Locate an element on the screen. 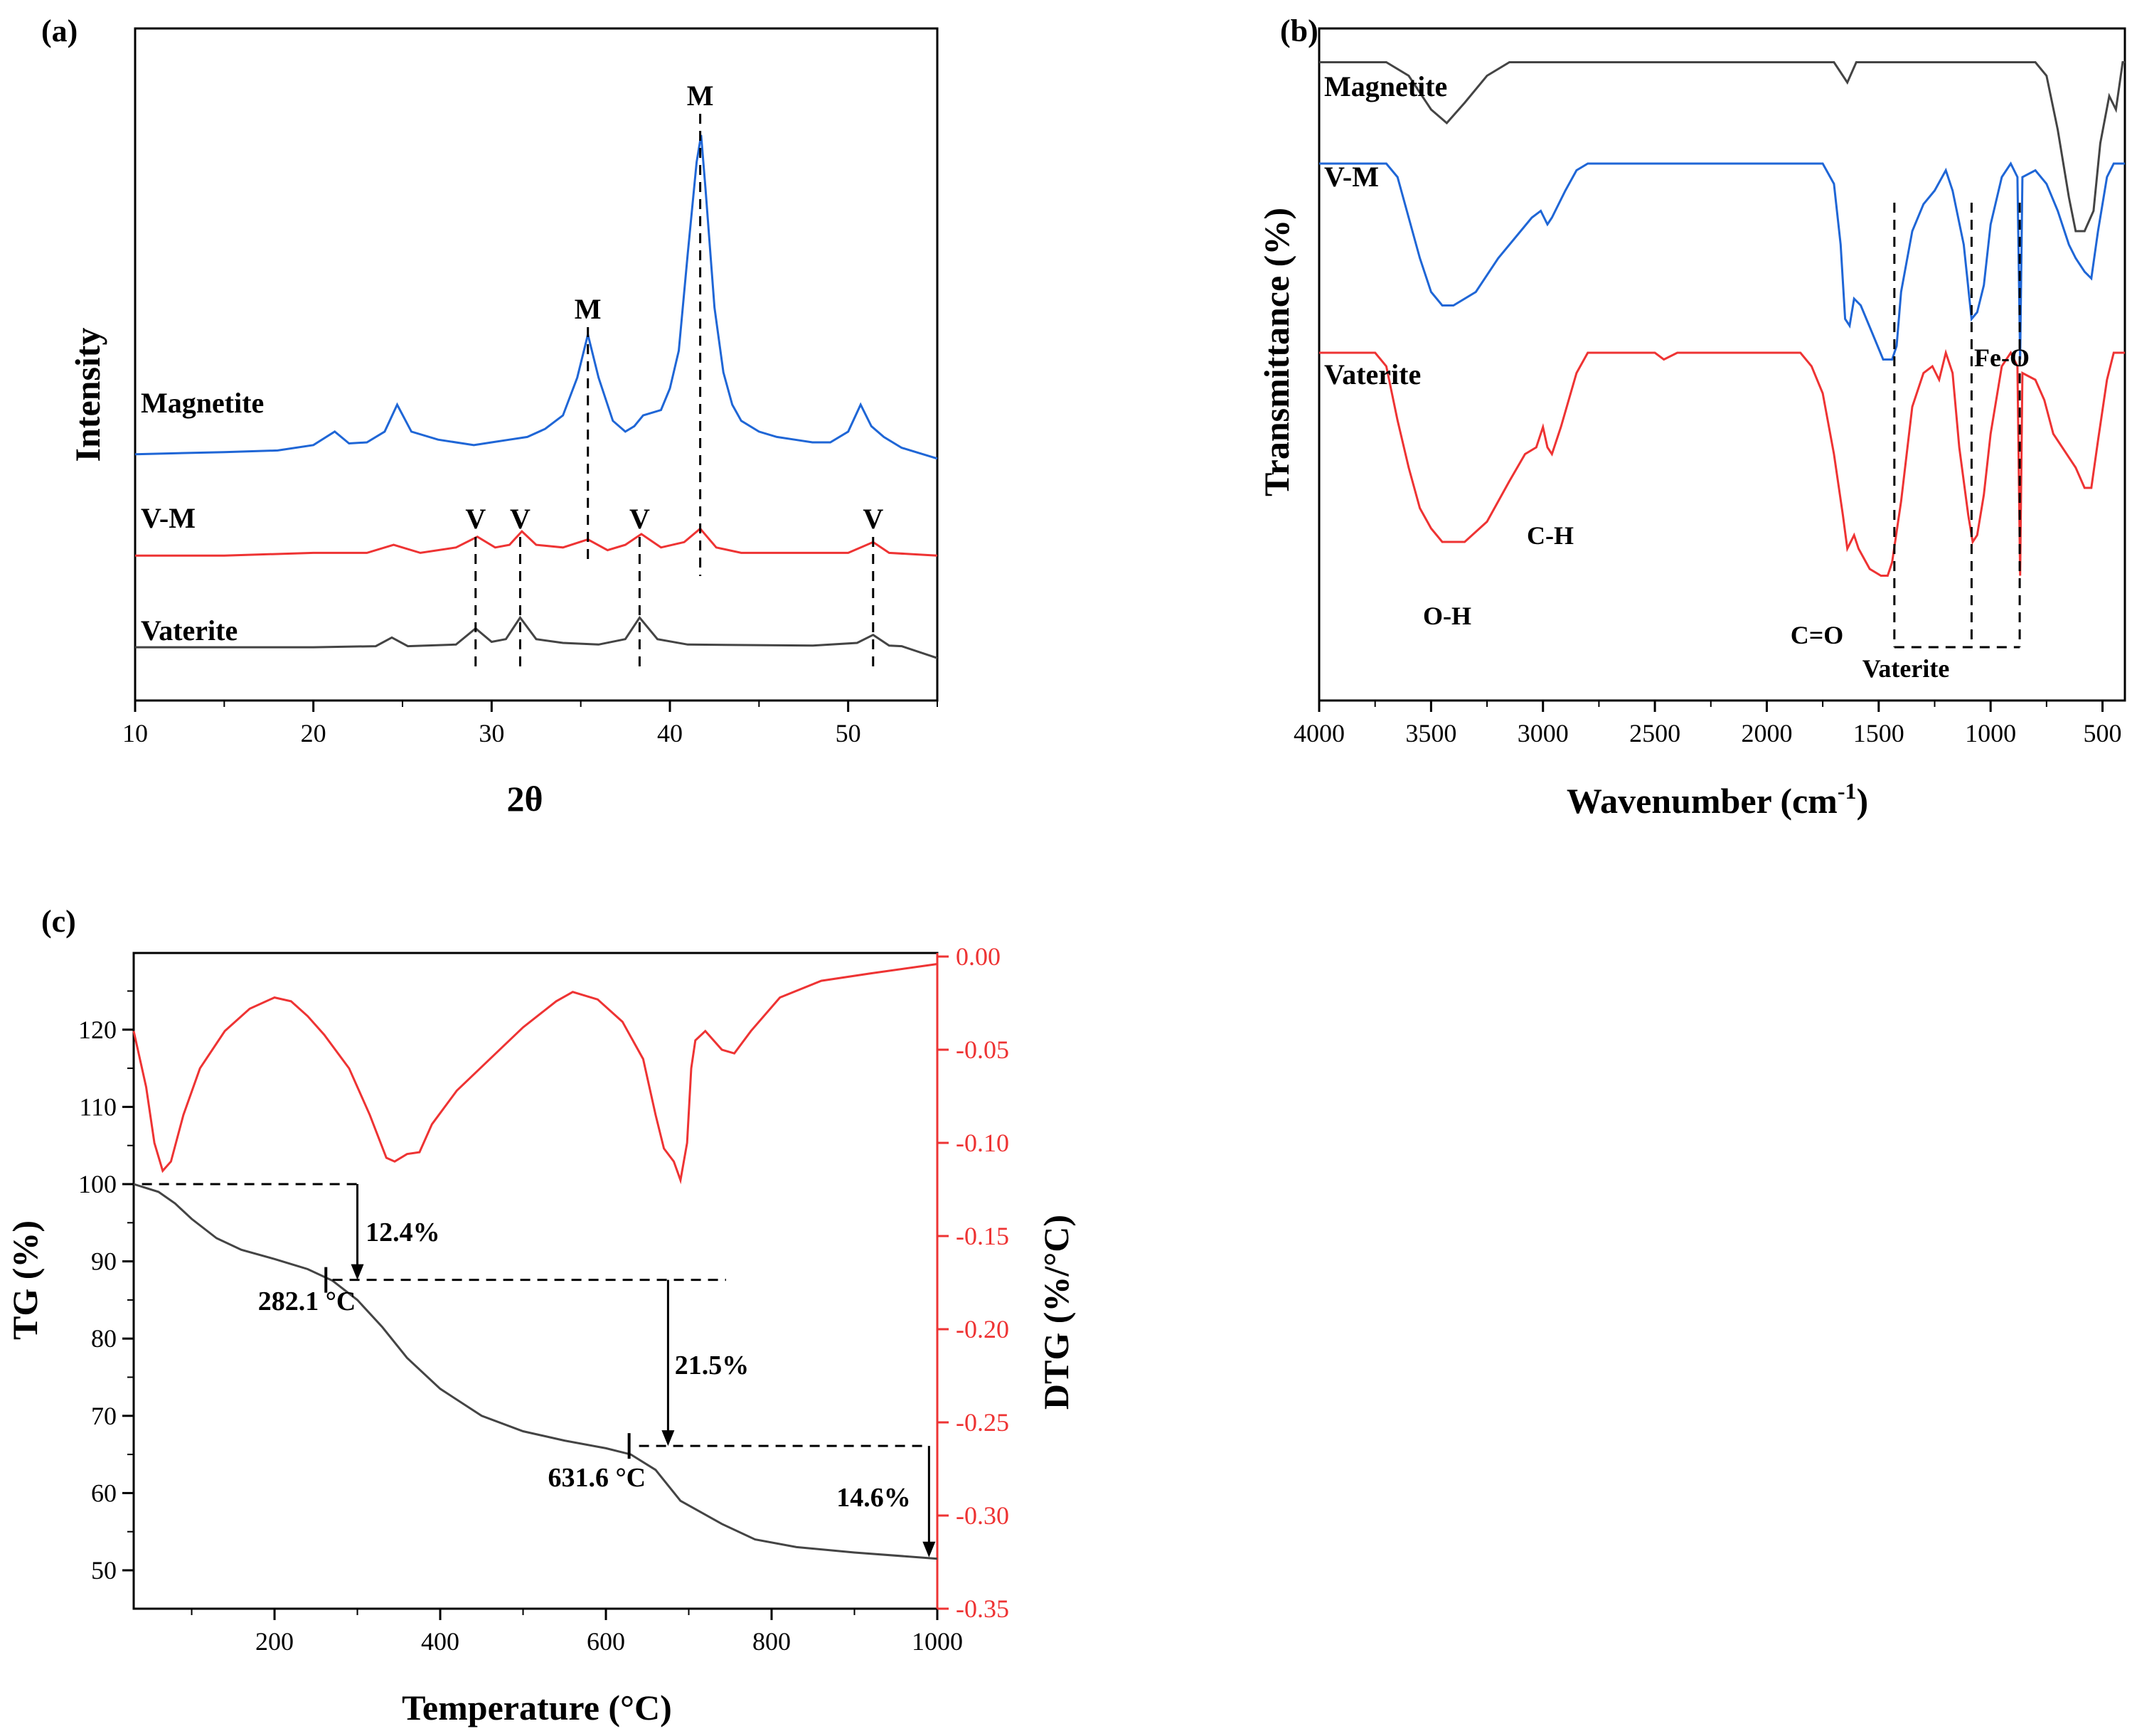 Image resolution: width=2132 pixels, height=1736 pixels. panel-c-ytick-right-label: -0.25 is located at coordinates (982, 1422).